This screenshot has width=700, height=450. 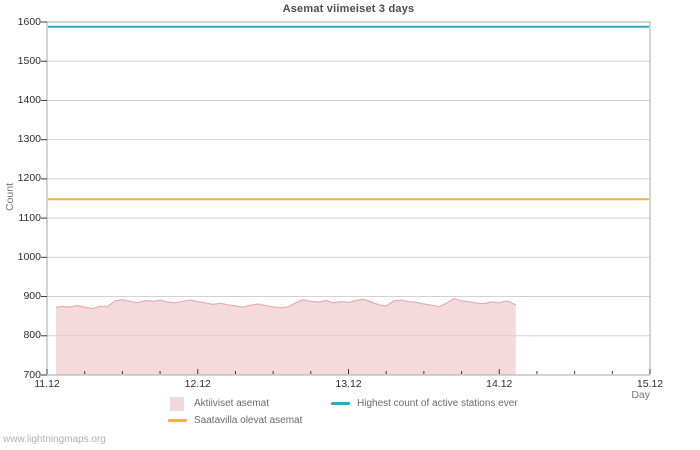 I want to click on legend-label: Saatavilla olevat asemat, so click(x=248, y=420).